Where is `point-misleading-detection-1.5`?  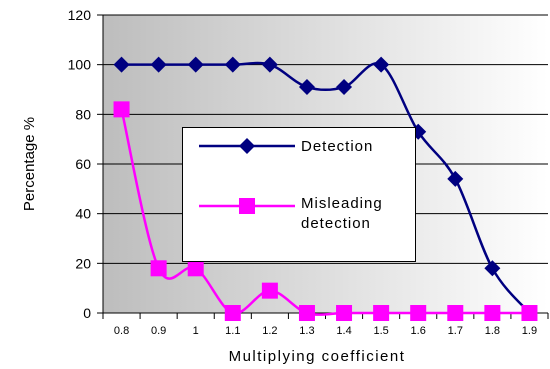
point-misleading-detection-1.5 is located at coordinates (381, 313).